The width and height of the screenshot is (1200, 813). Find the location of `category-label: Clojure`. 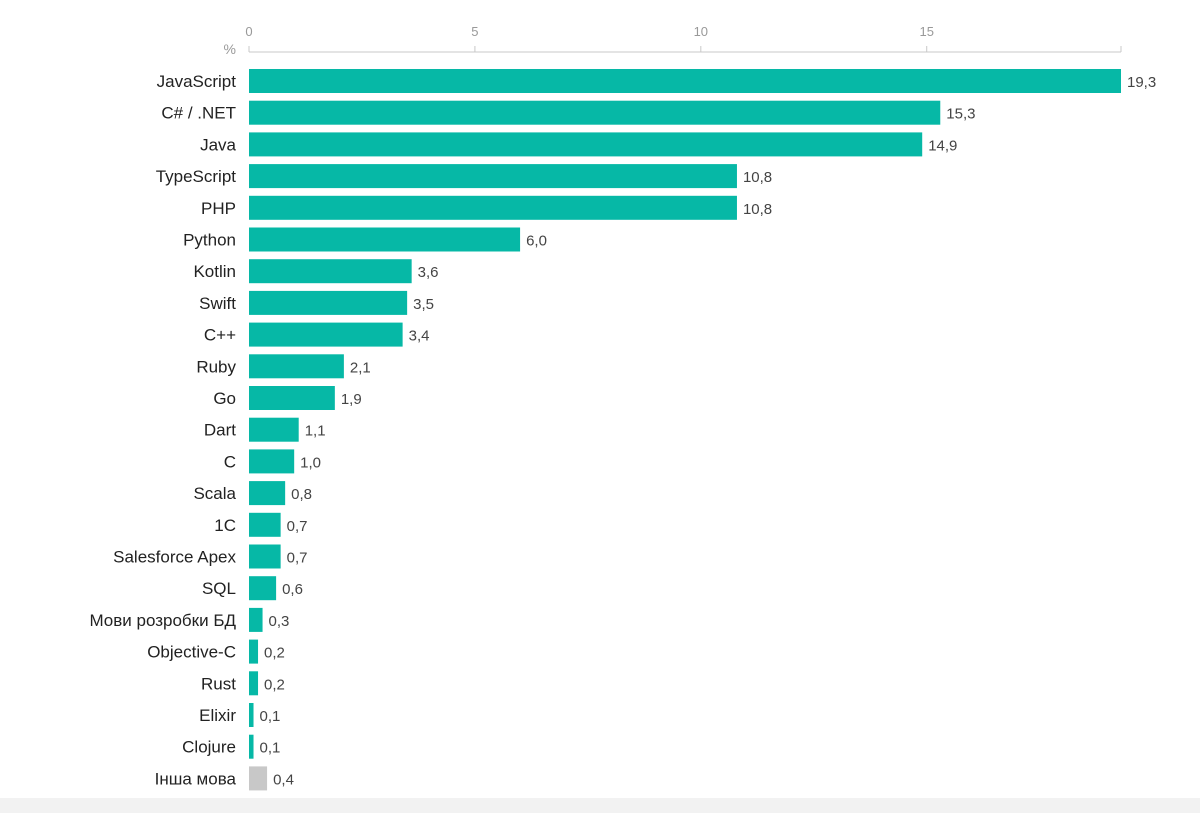

category-label: Clojure is located at coordinates (209, 747).